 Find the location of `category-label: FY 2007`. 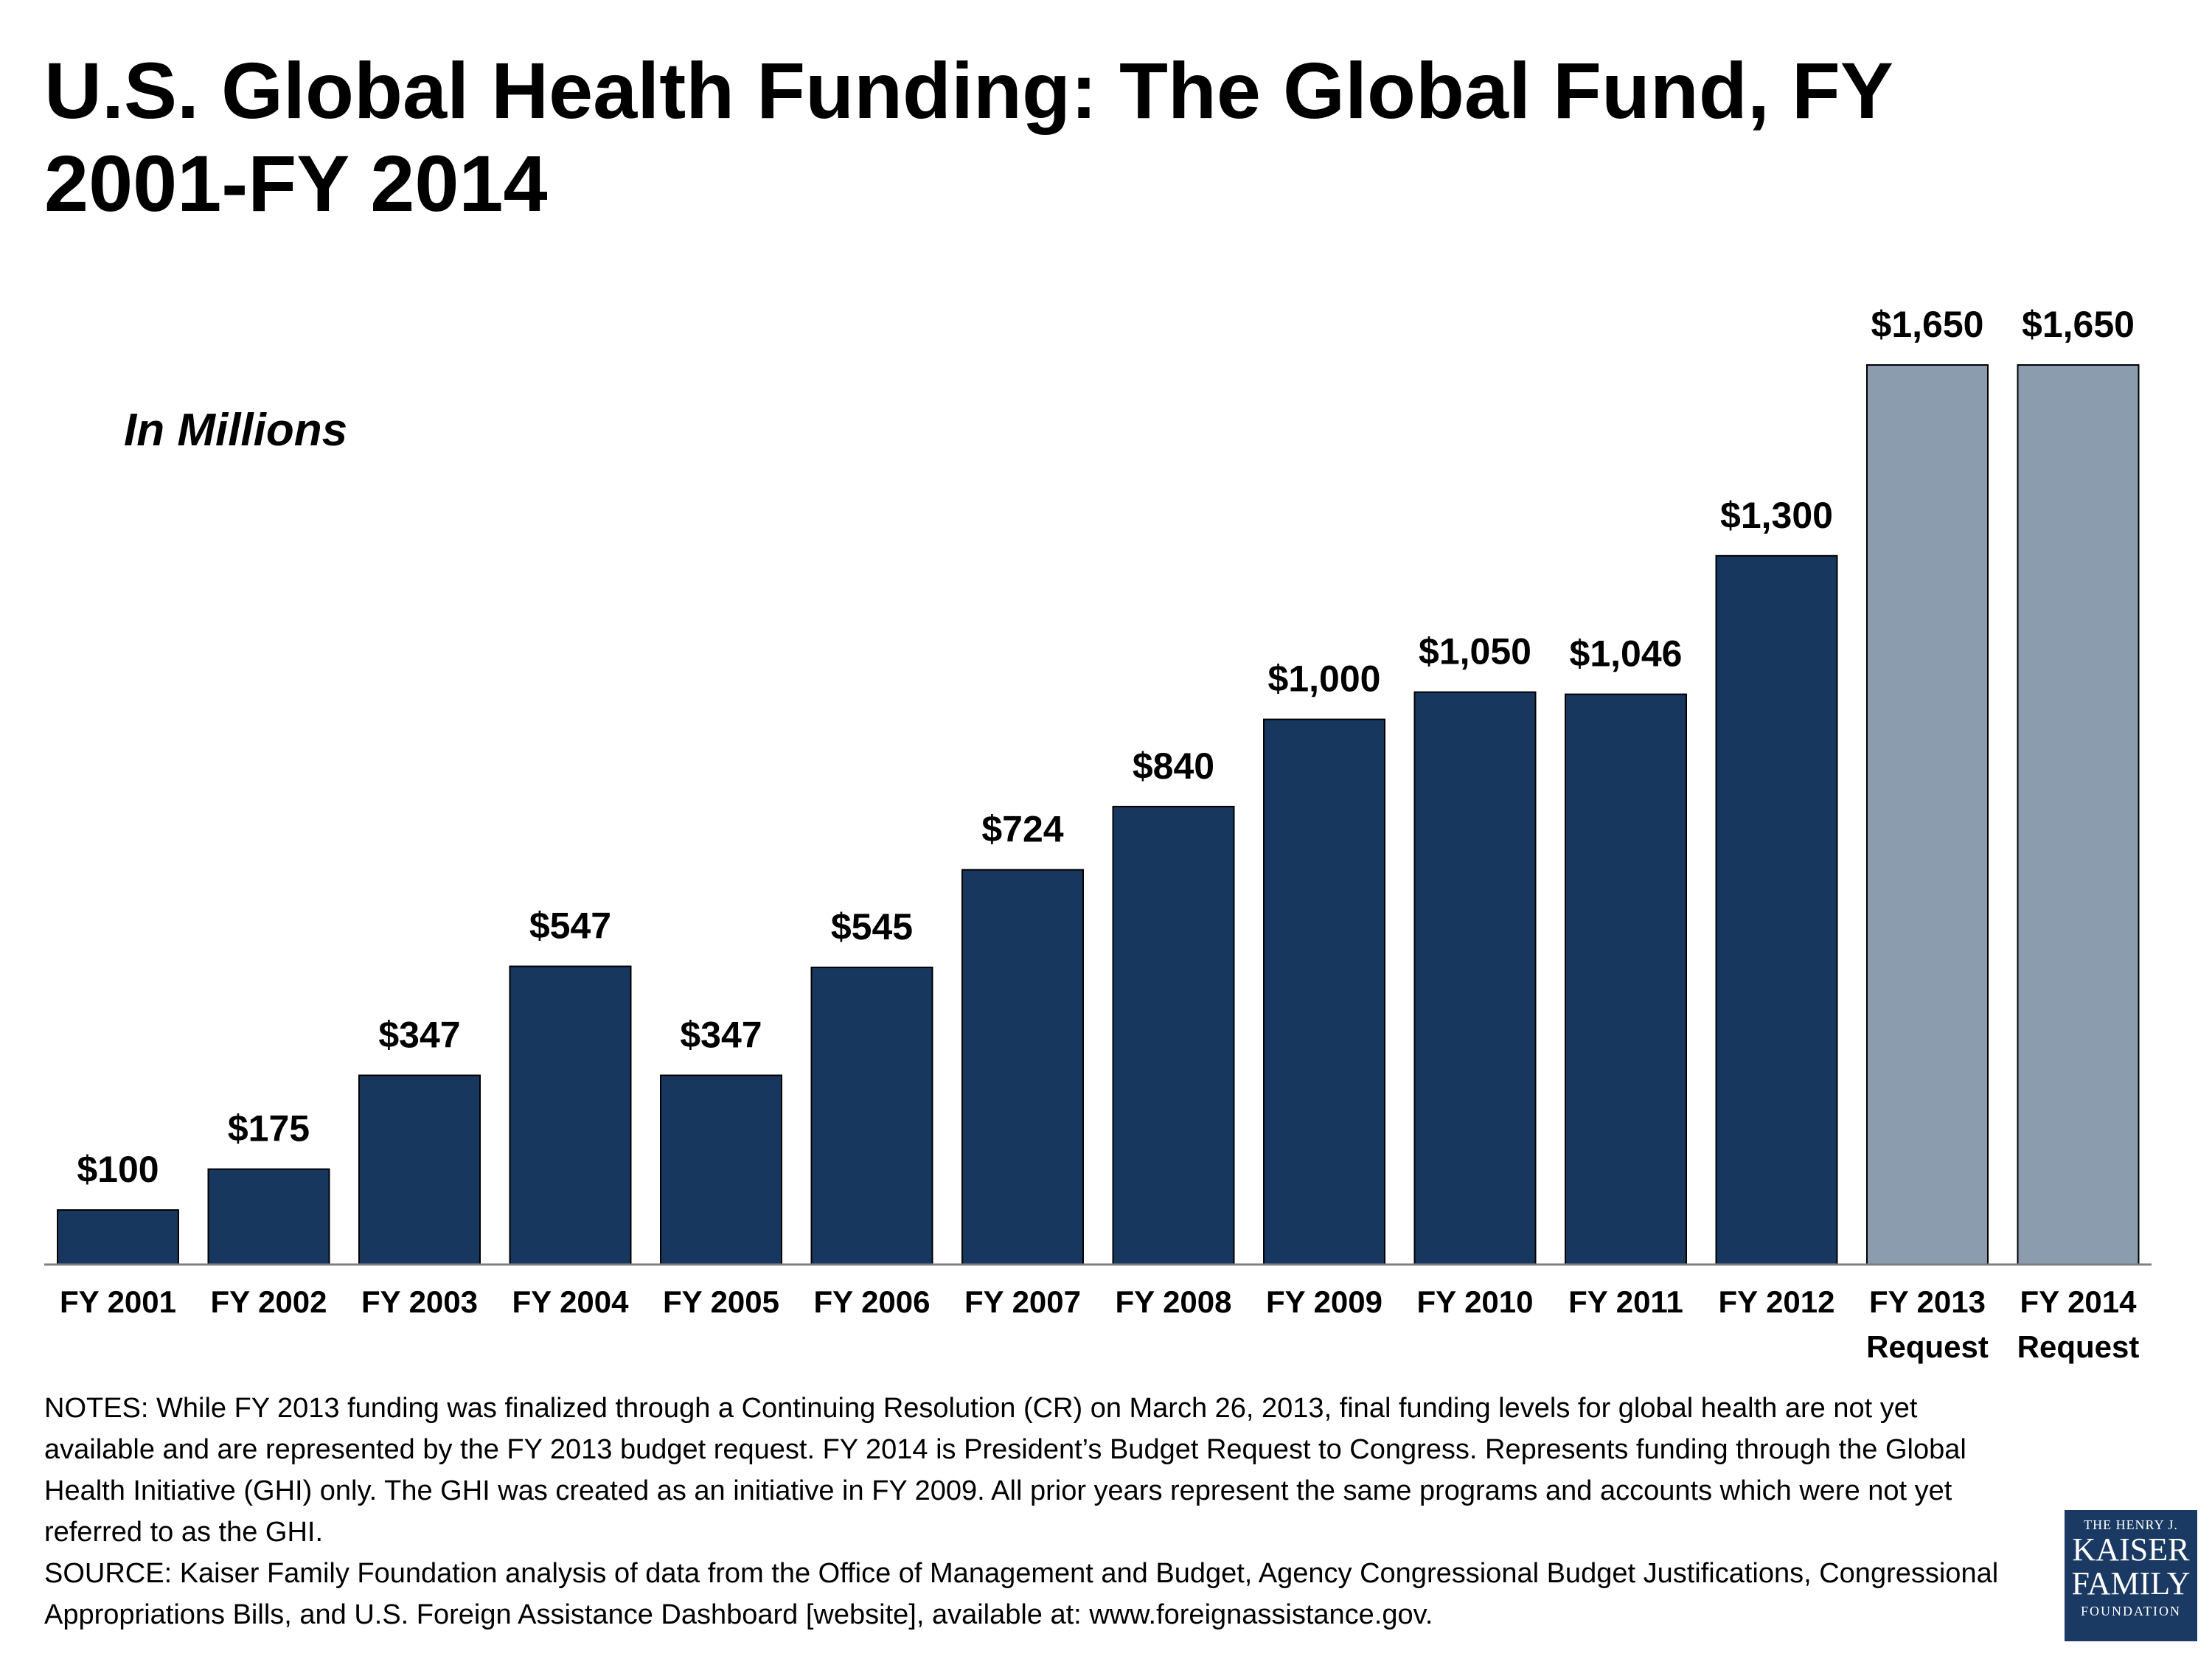

category-label: FY 2007 is located at coordinates (1022, 1301).